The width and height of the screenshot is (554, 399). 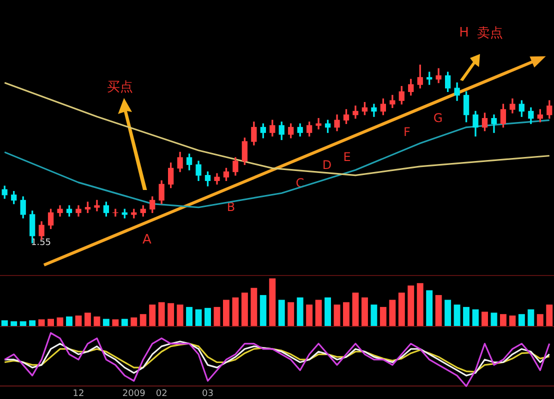 What do you see at coordinates (438, 118) in the screenshot?
I see `annotation: G` at bounding box center [438, 118].